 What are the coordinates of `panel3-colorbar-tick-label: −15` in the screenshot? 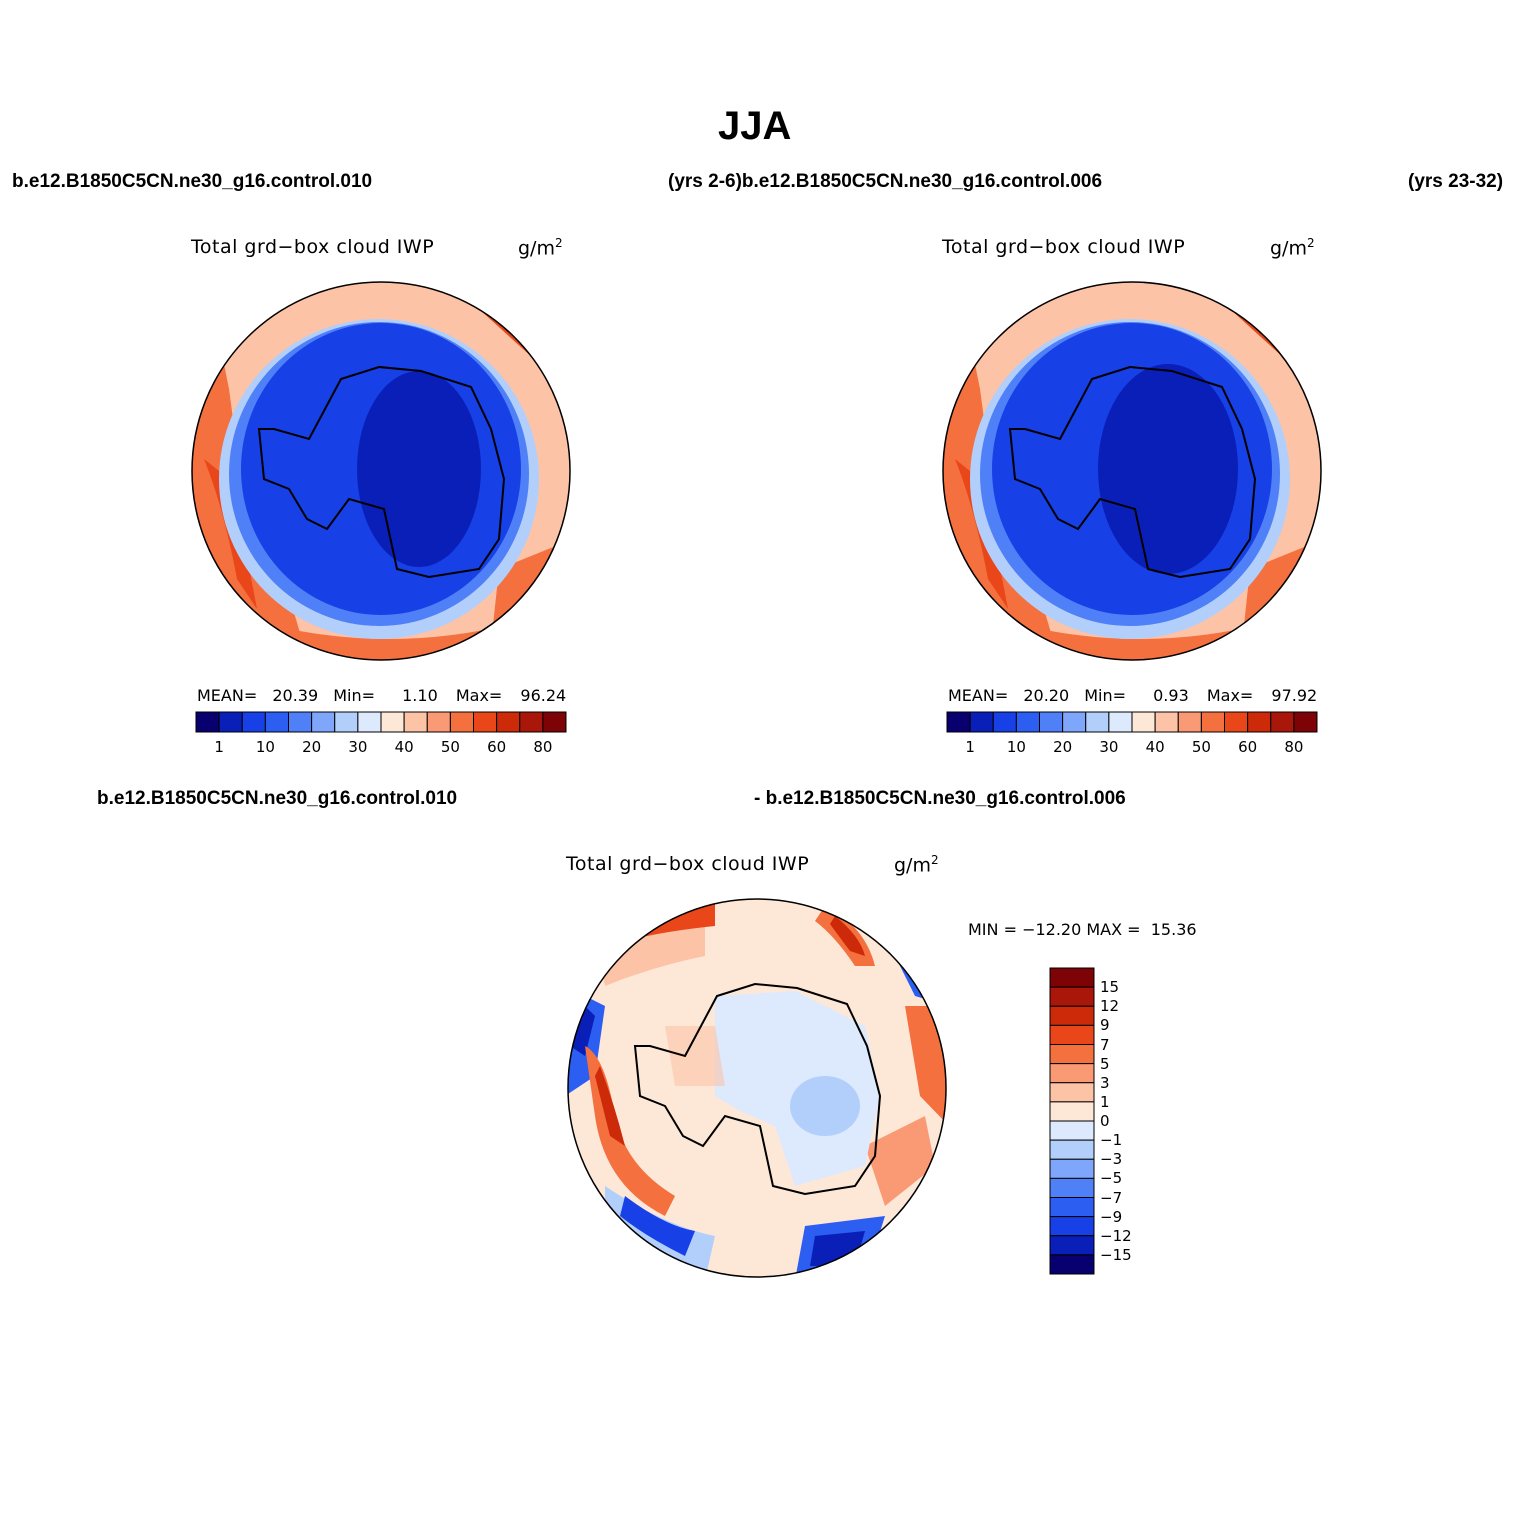 It's located at (1116, 1254).